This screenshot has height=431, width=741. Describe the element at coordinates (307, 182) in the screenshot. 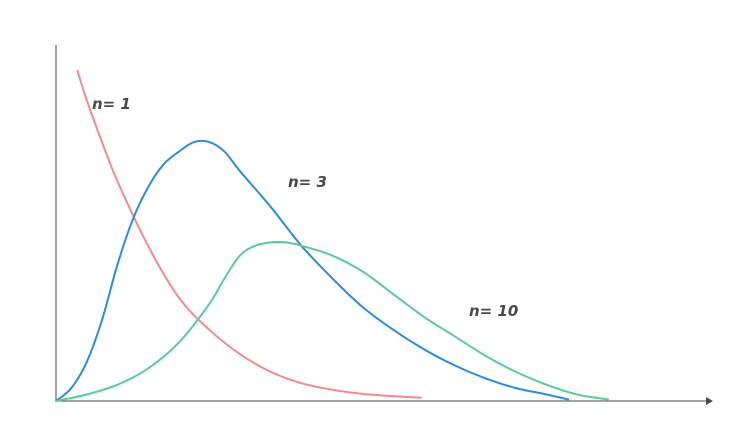

I see `series-label-n-3: n= 3` at that location.